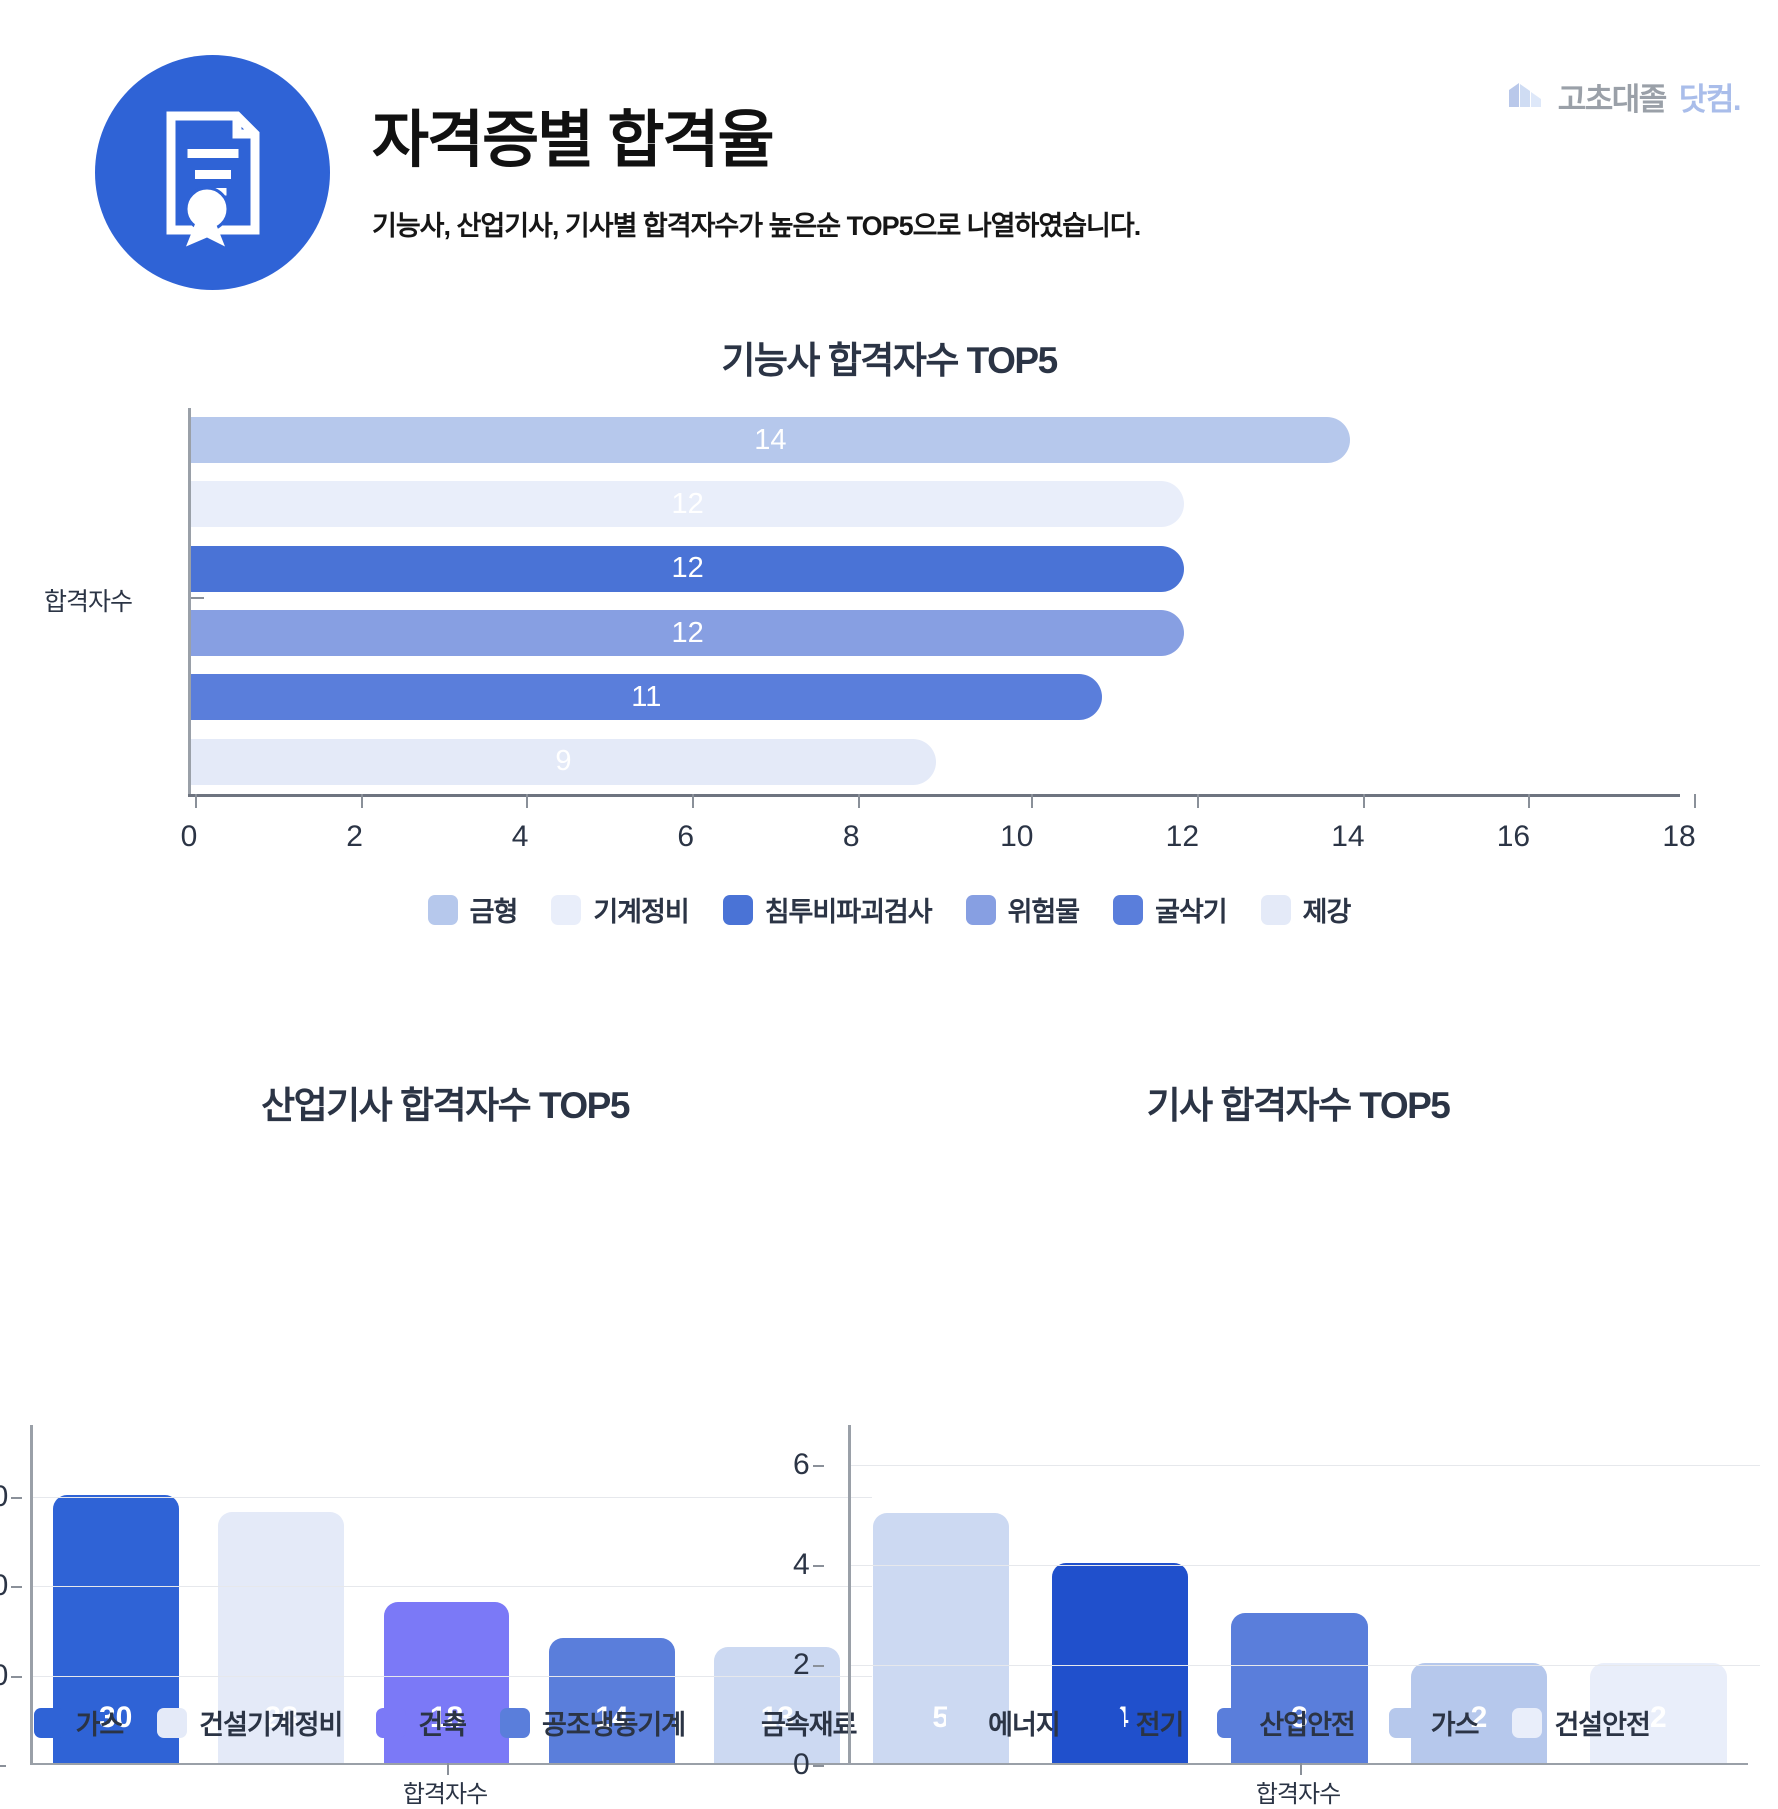 This screenshot has width=1778, height=1809. I want to click on legend-label: 건설기계정비, so click(271, 1725).